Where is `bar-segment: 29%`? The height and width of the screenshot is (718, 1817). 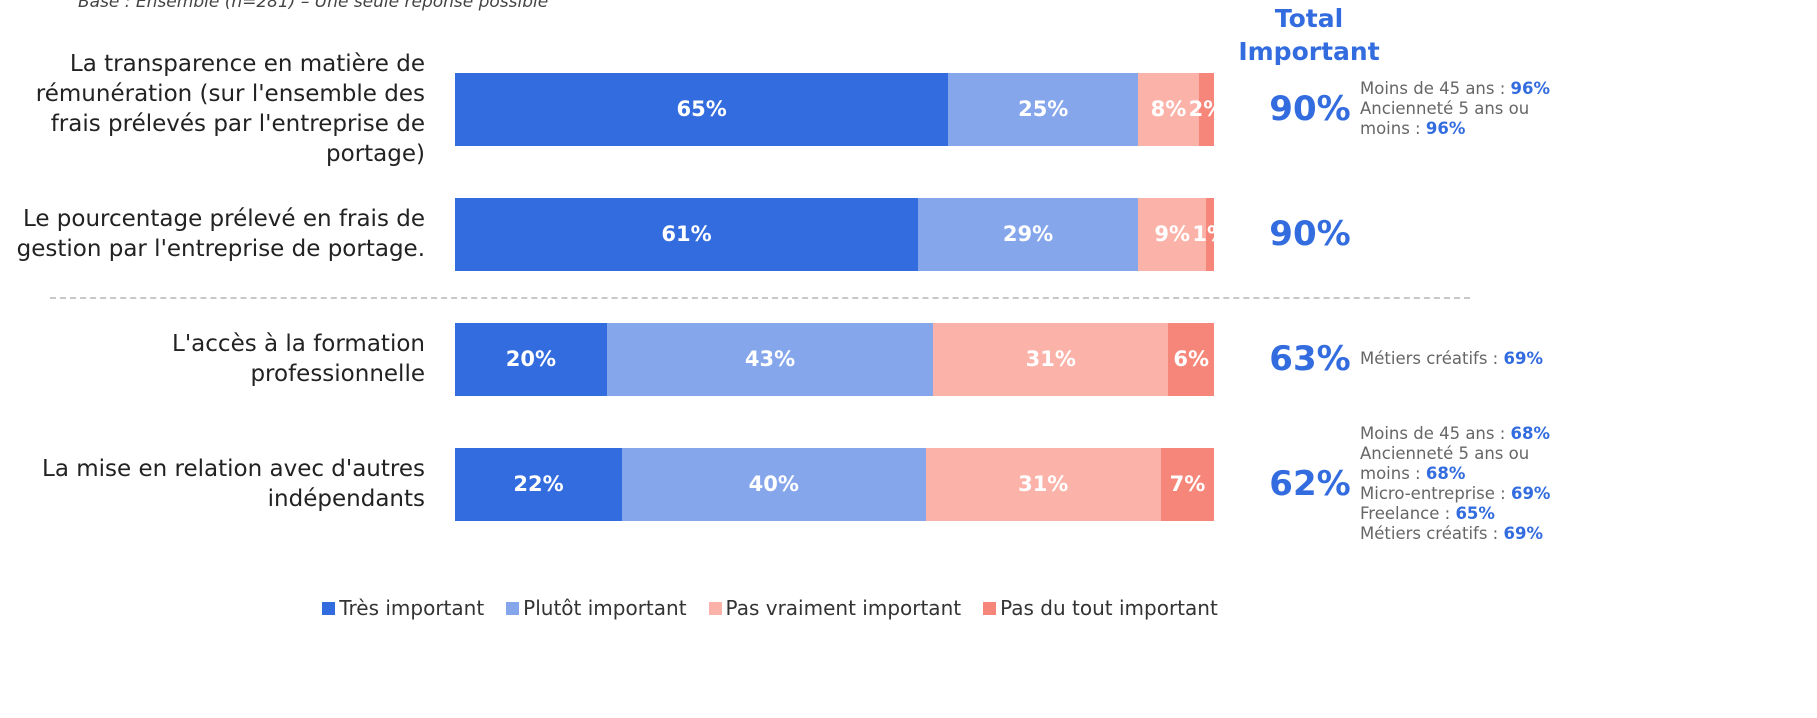 bar-segment: 29% is located at coordinates (1028, 234).